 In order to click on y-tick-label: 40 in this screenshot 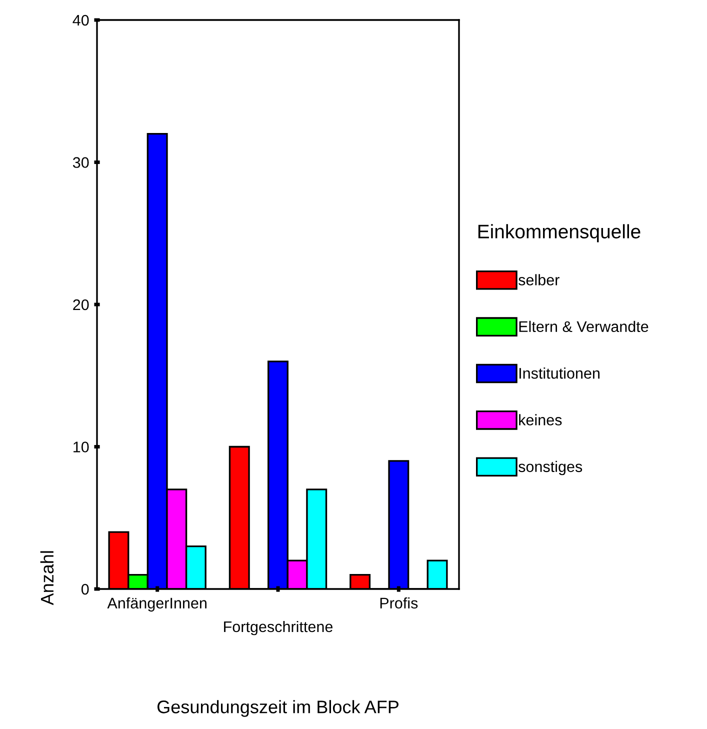, I will do `click(80, 20)`.